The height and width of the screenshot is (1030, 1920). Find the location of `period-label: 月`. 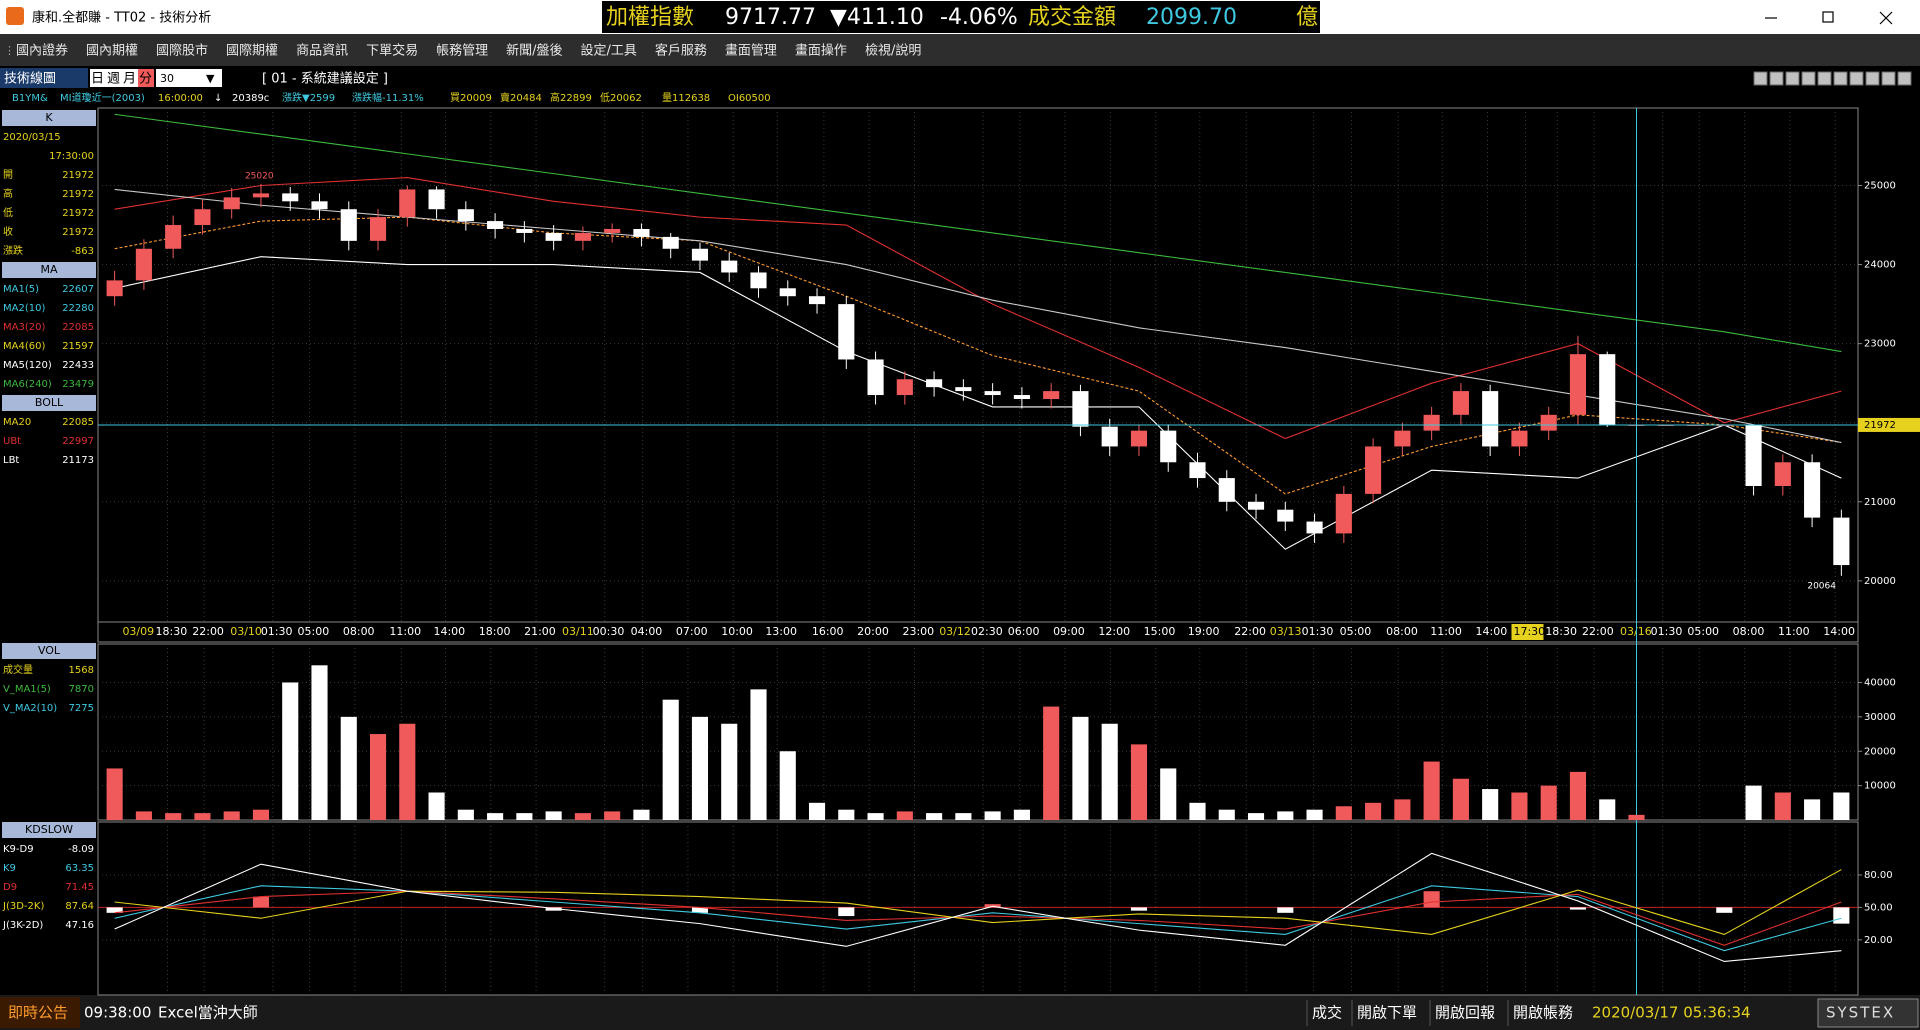

period-label: 月 is located at coordinates (129, 79).